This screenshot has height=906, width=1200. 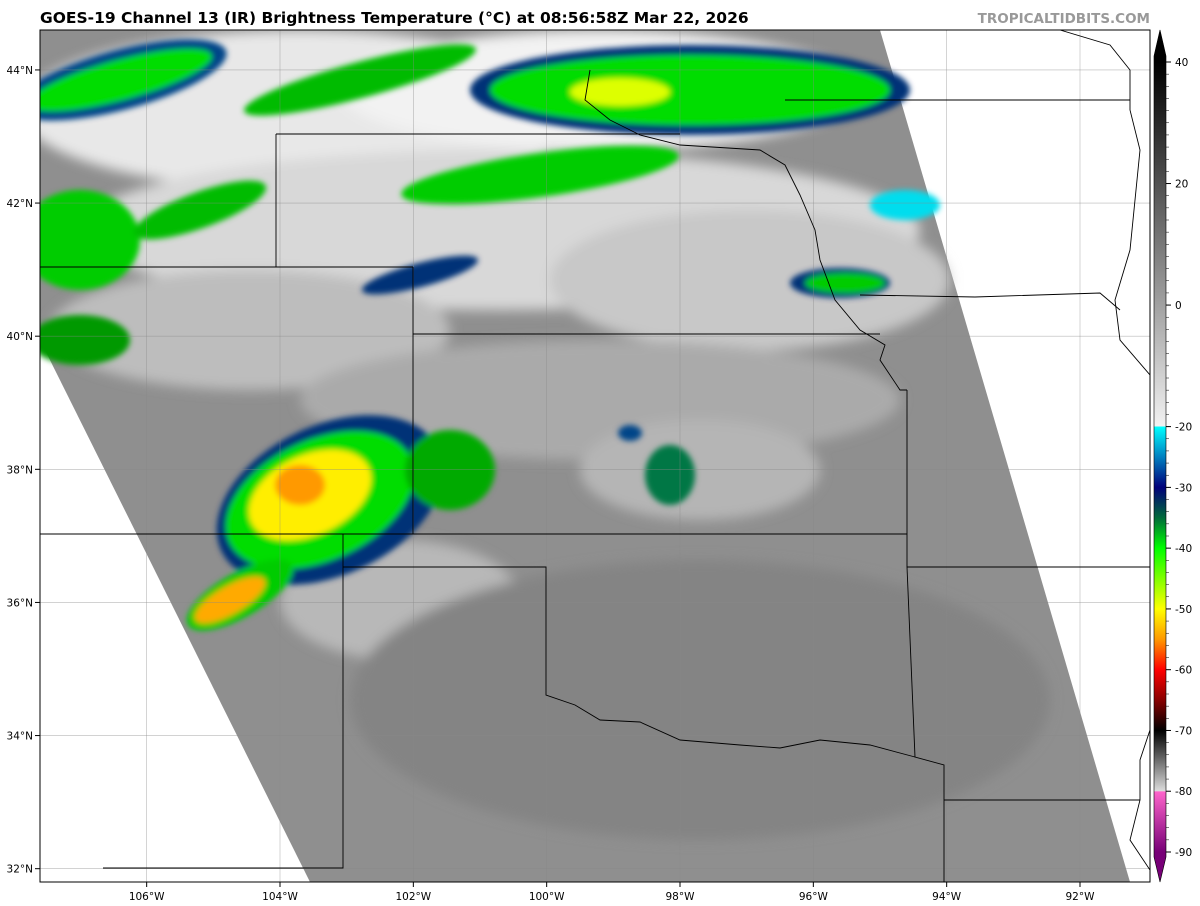 I want to click on lat-label: 40°N, so click(x=20, y=337).